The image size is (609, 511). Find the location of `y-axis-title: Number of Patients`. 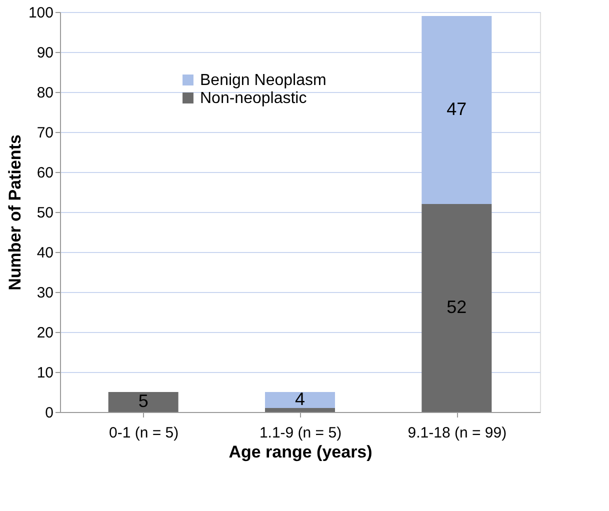

y-axis-title: Number of Patients is located at coordinates (14, 212).